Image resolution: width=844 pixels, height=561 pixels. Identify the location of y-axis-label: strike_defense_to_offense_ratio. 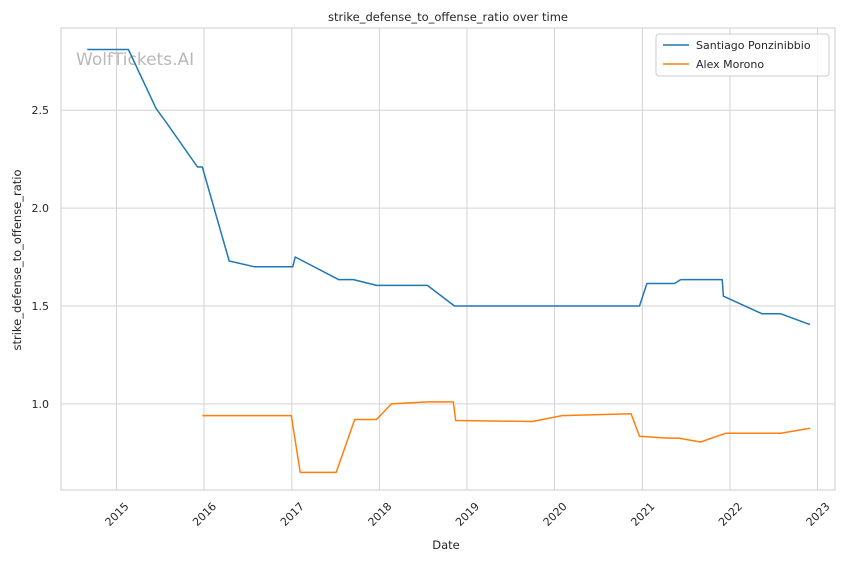
(17, 259).